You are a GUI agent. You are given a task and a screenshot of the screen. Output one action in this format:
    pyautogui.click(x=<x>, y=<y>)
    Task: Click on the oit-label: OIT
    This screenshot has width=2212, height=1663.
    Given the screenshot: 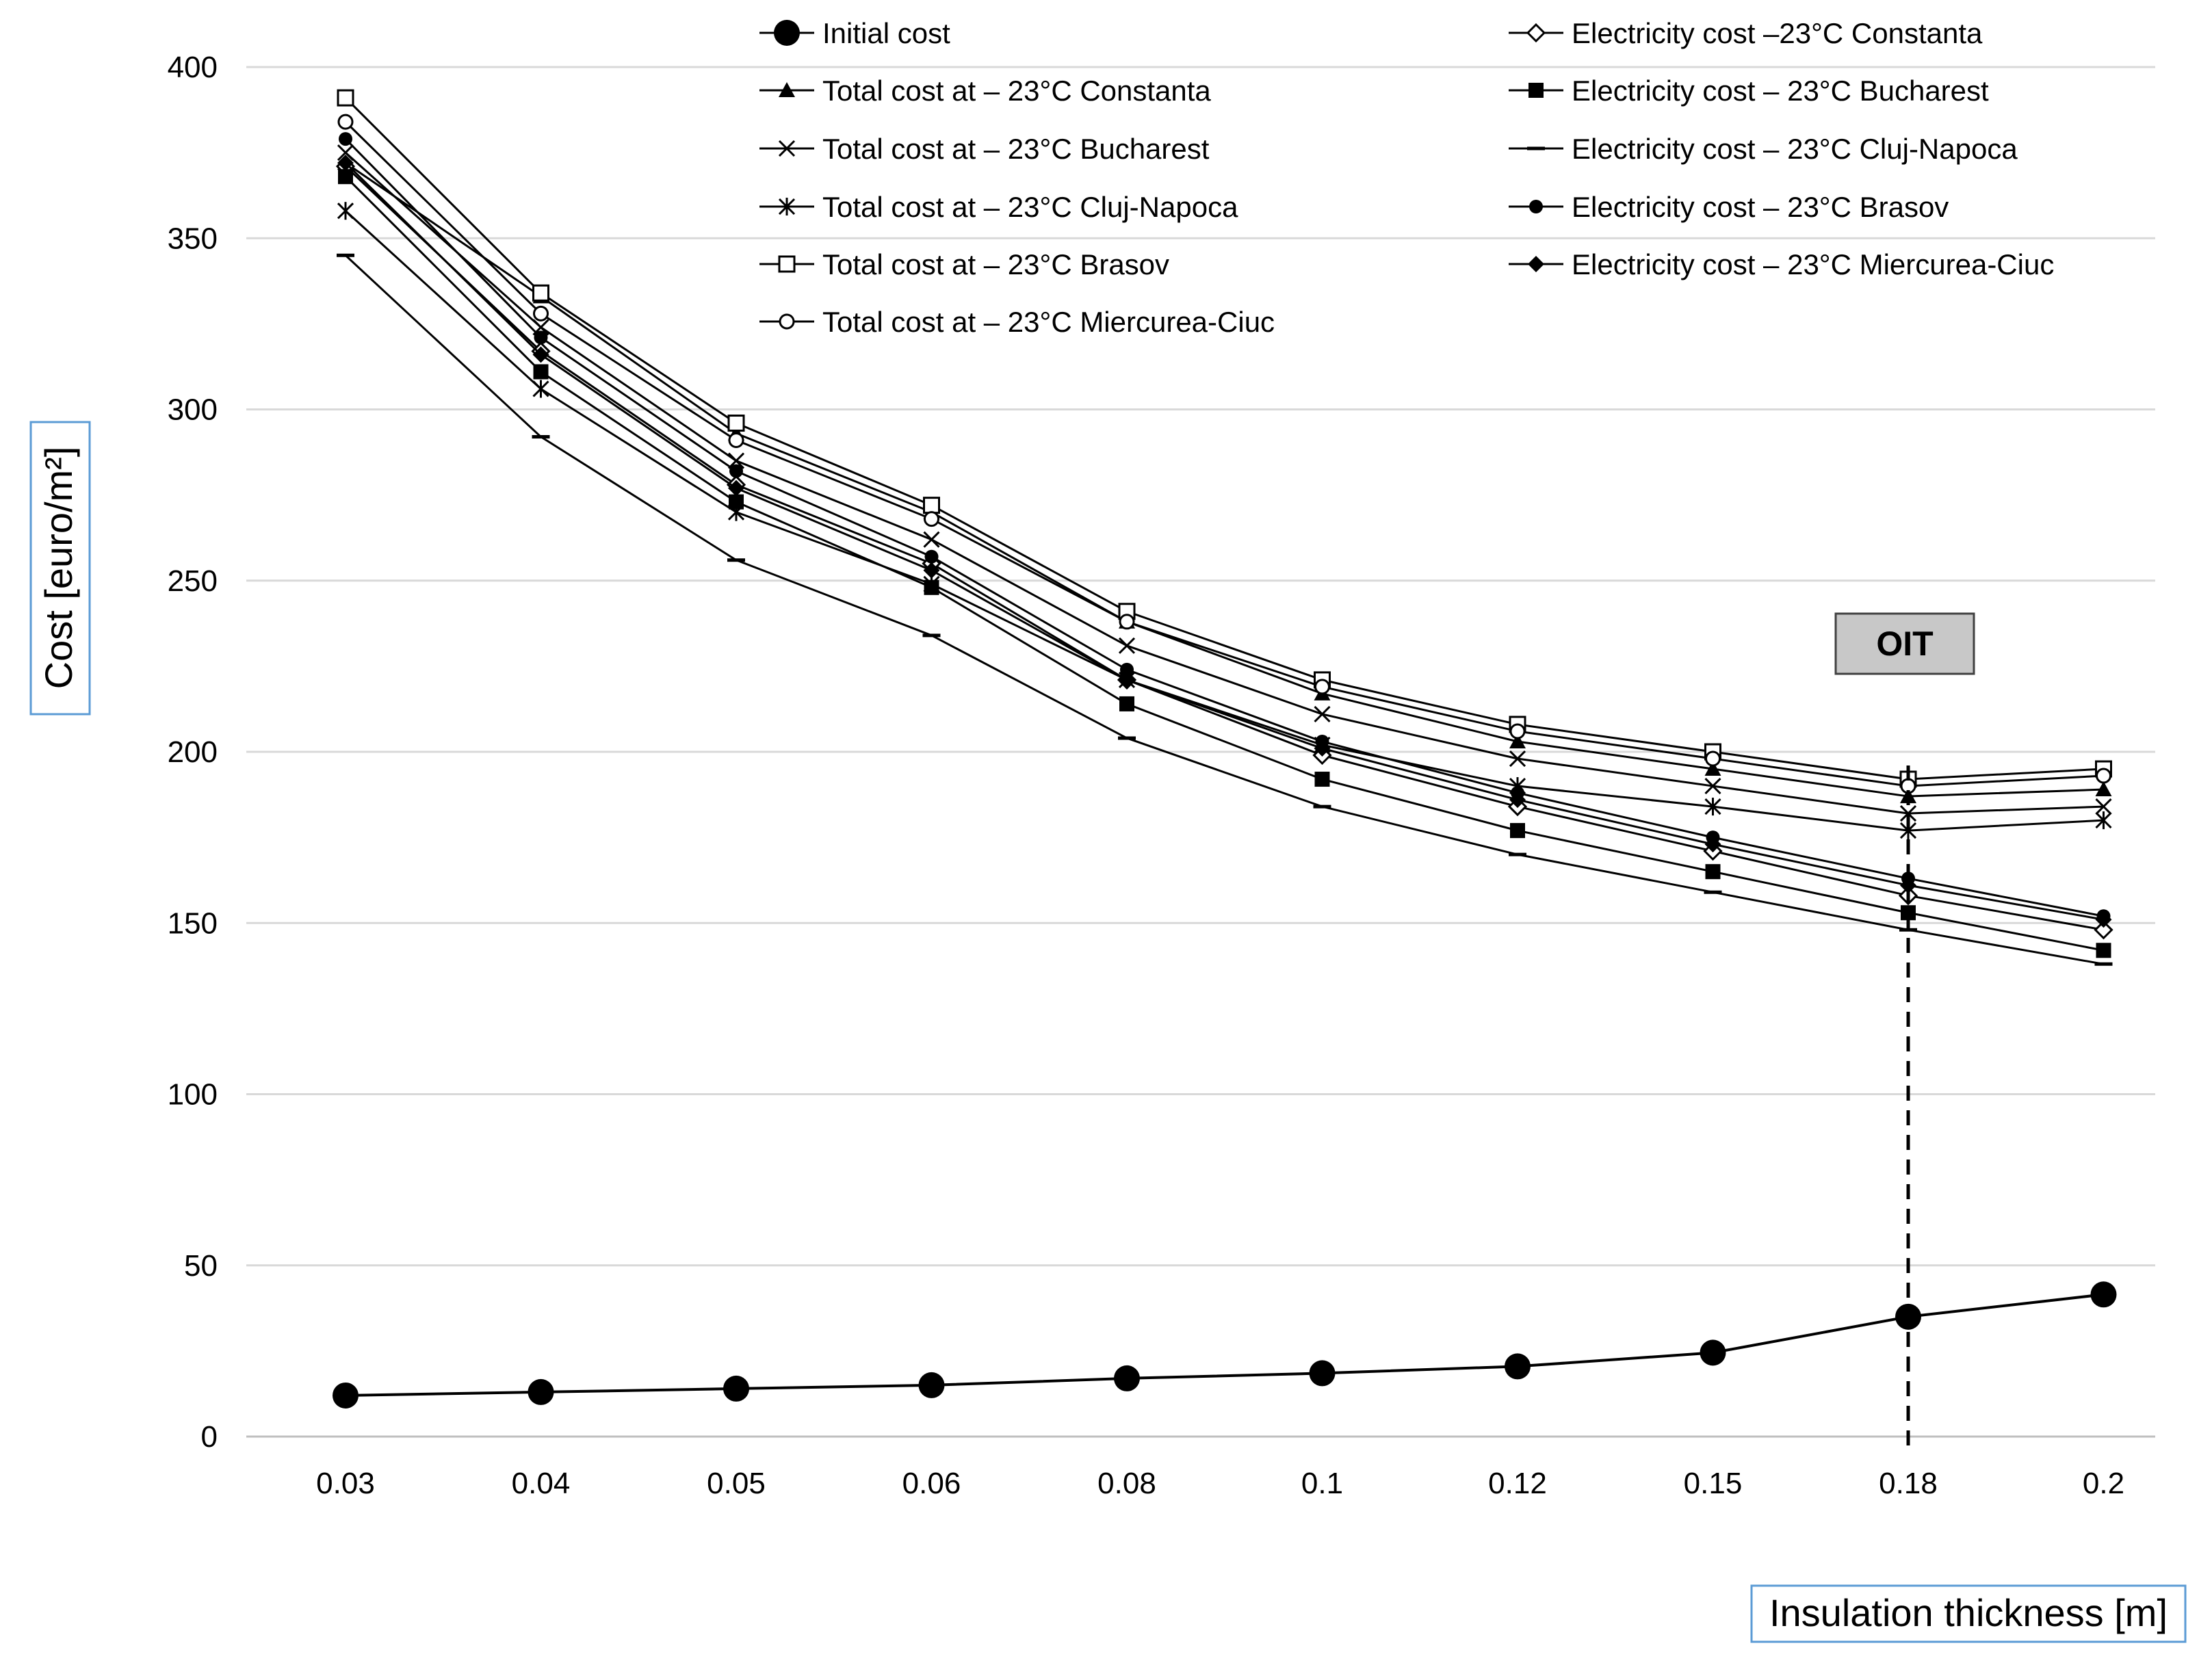 What is the action you would take?
    pyautogui.click(x=1905, y=644)
    